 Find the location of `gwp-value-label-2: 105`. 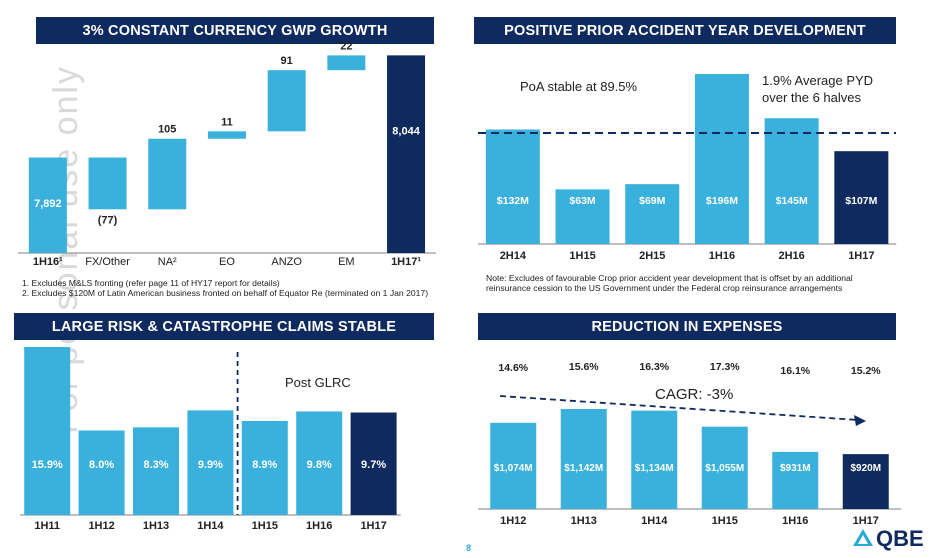

gwp-value-label-2: 105 is located at coordinates (167, 130).